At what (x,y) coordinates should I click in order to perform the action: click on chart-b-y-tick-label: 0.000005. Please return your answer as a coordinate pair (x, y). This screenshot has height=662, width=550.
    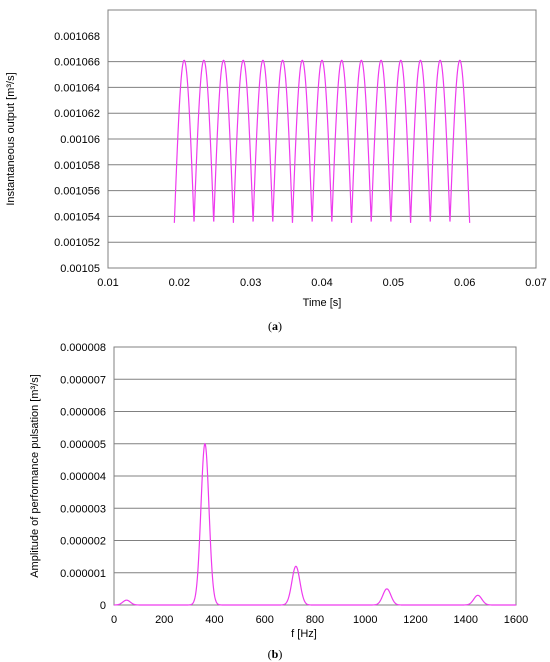
    Looking at the image, I should click on (83, 445).